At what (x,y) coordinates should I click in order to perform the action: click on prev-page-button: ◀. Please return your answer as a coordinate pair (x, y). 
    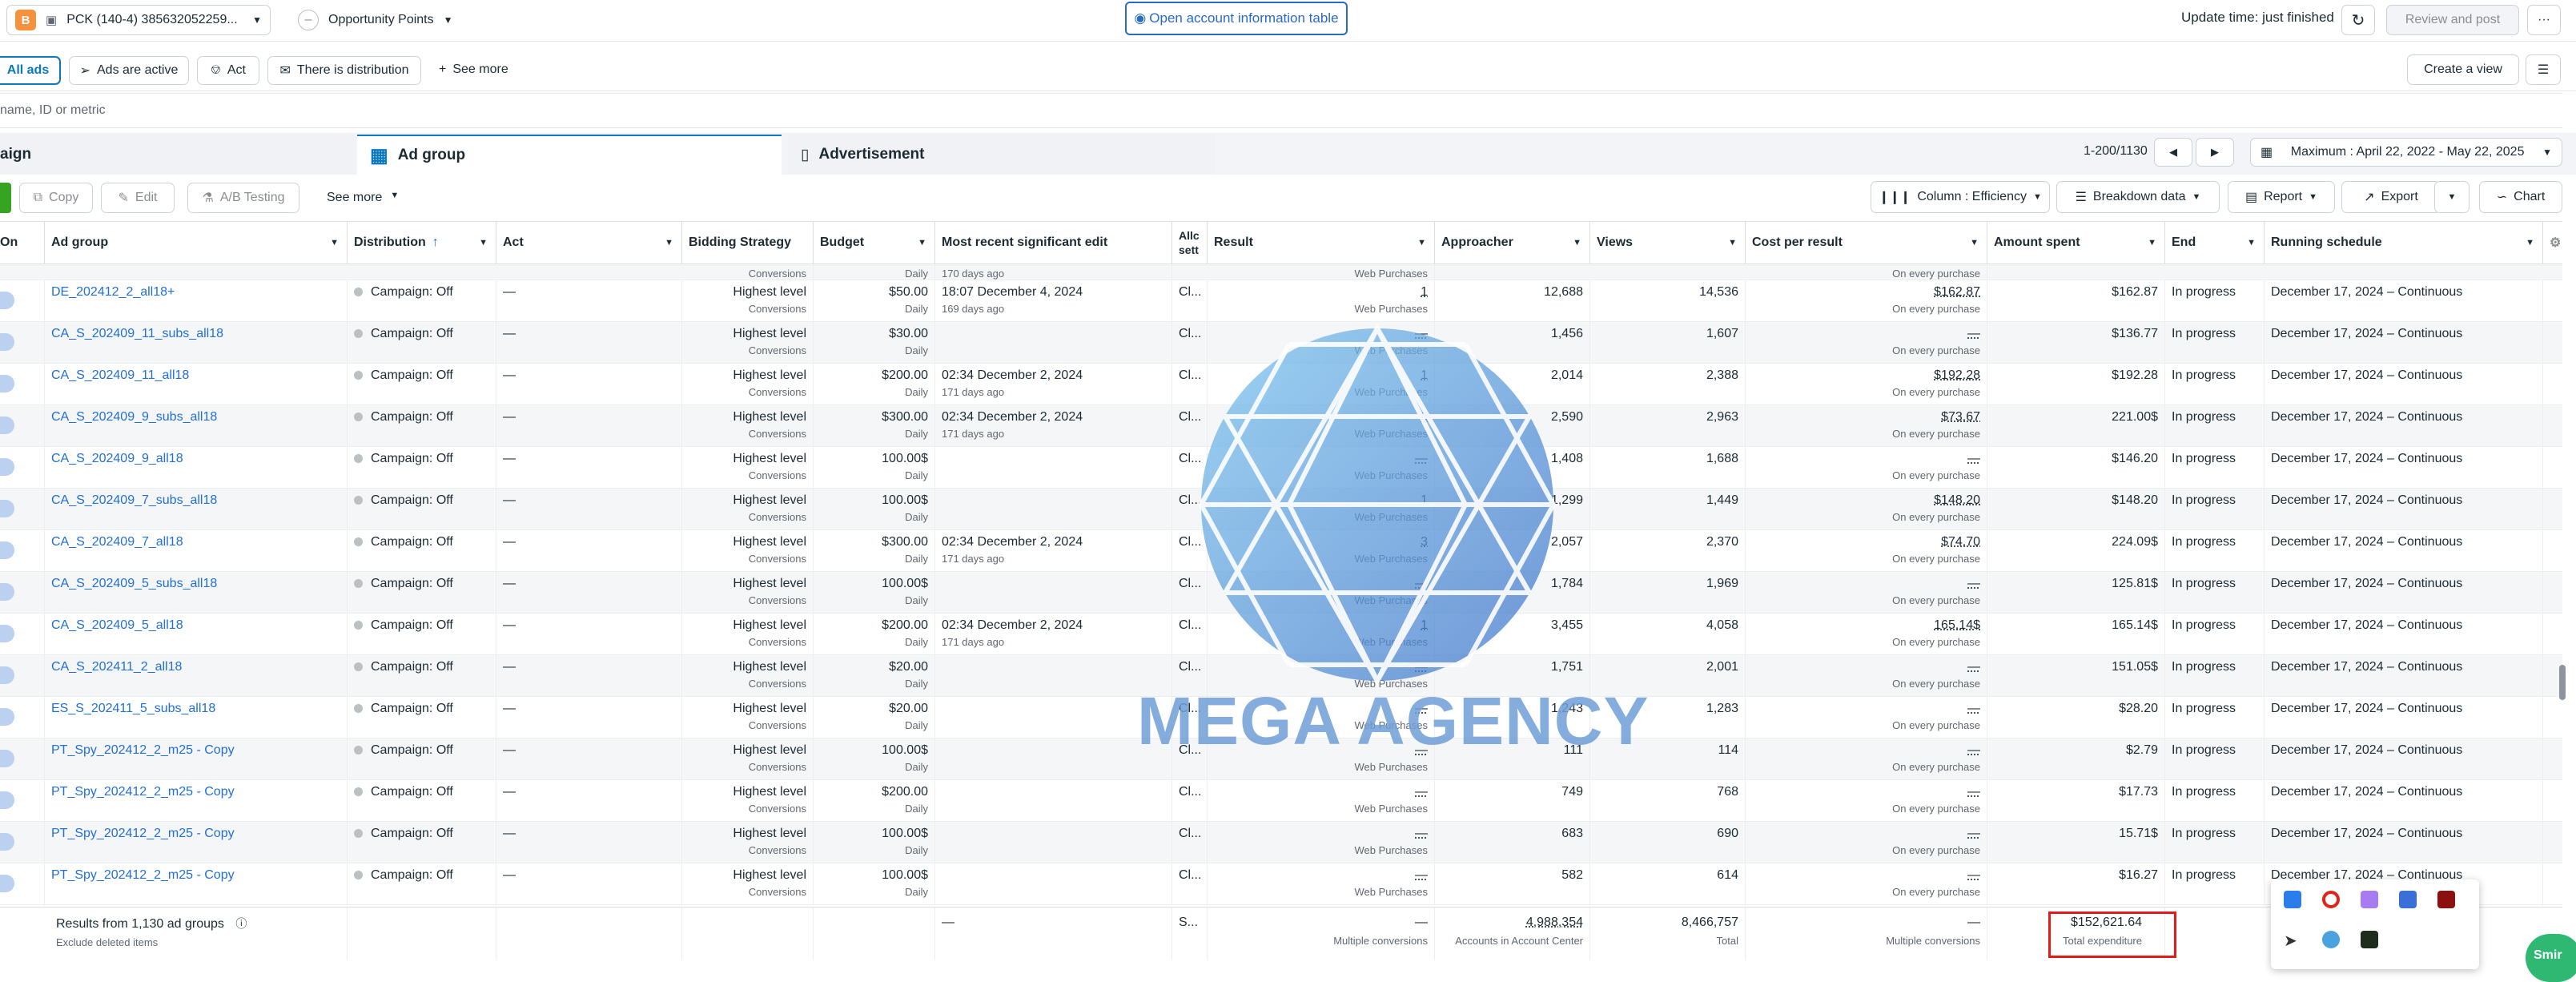
    Looking at the image, I should click on (2173, 152).